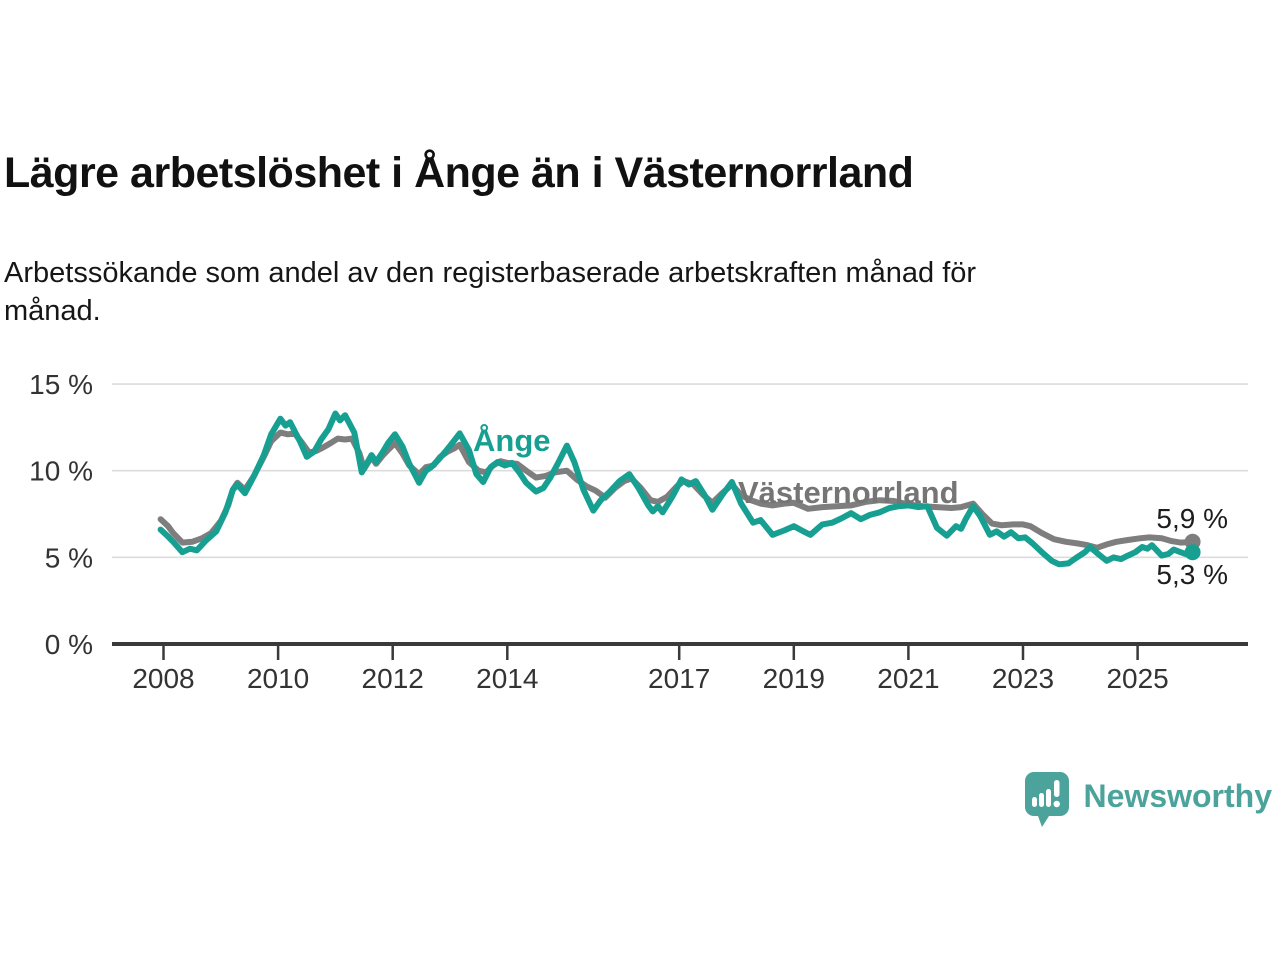 The height and width of the screenshot is (960, 1280). What do you see at coordinates (1192, 552) in the screenshot?
I see `series-end-dot-ånge` at bounding box center [1192, 552].